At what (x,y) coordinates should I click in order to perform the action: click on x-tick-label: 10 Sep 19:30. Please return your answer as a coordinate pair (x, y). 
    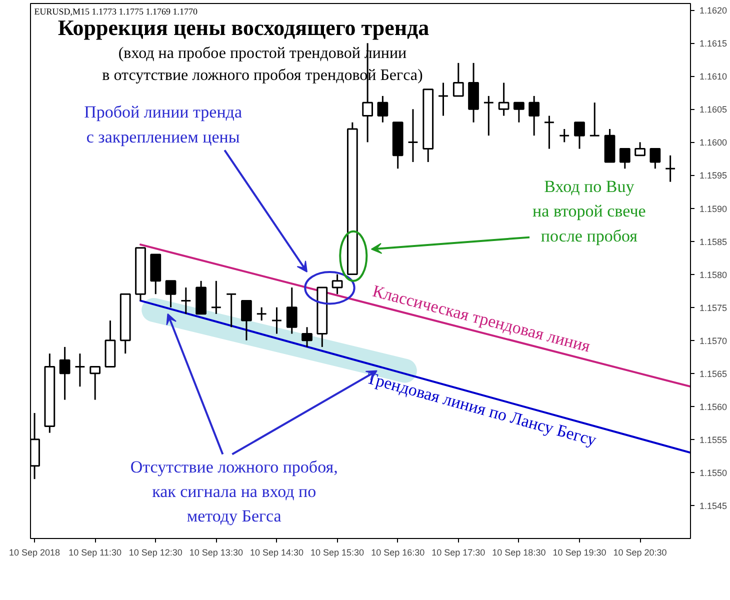
    Looking at the image, I should click on (579, 553).